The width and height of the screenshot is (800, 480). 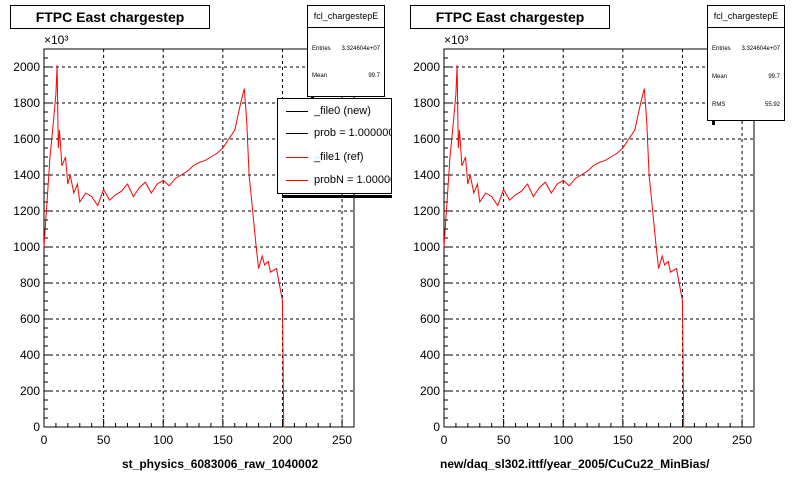 I want to click on panel-1-title: FTPC East chargestep, so click(x=110, y=17).